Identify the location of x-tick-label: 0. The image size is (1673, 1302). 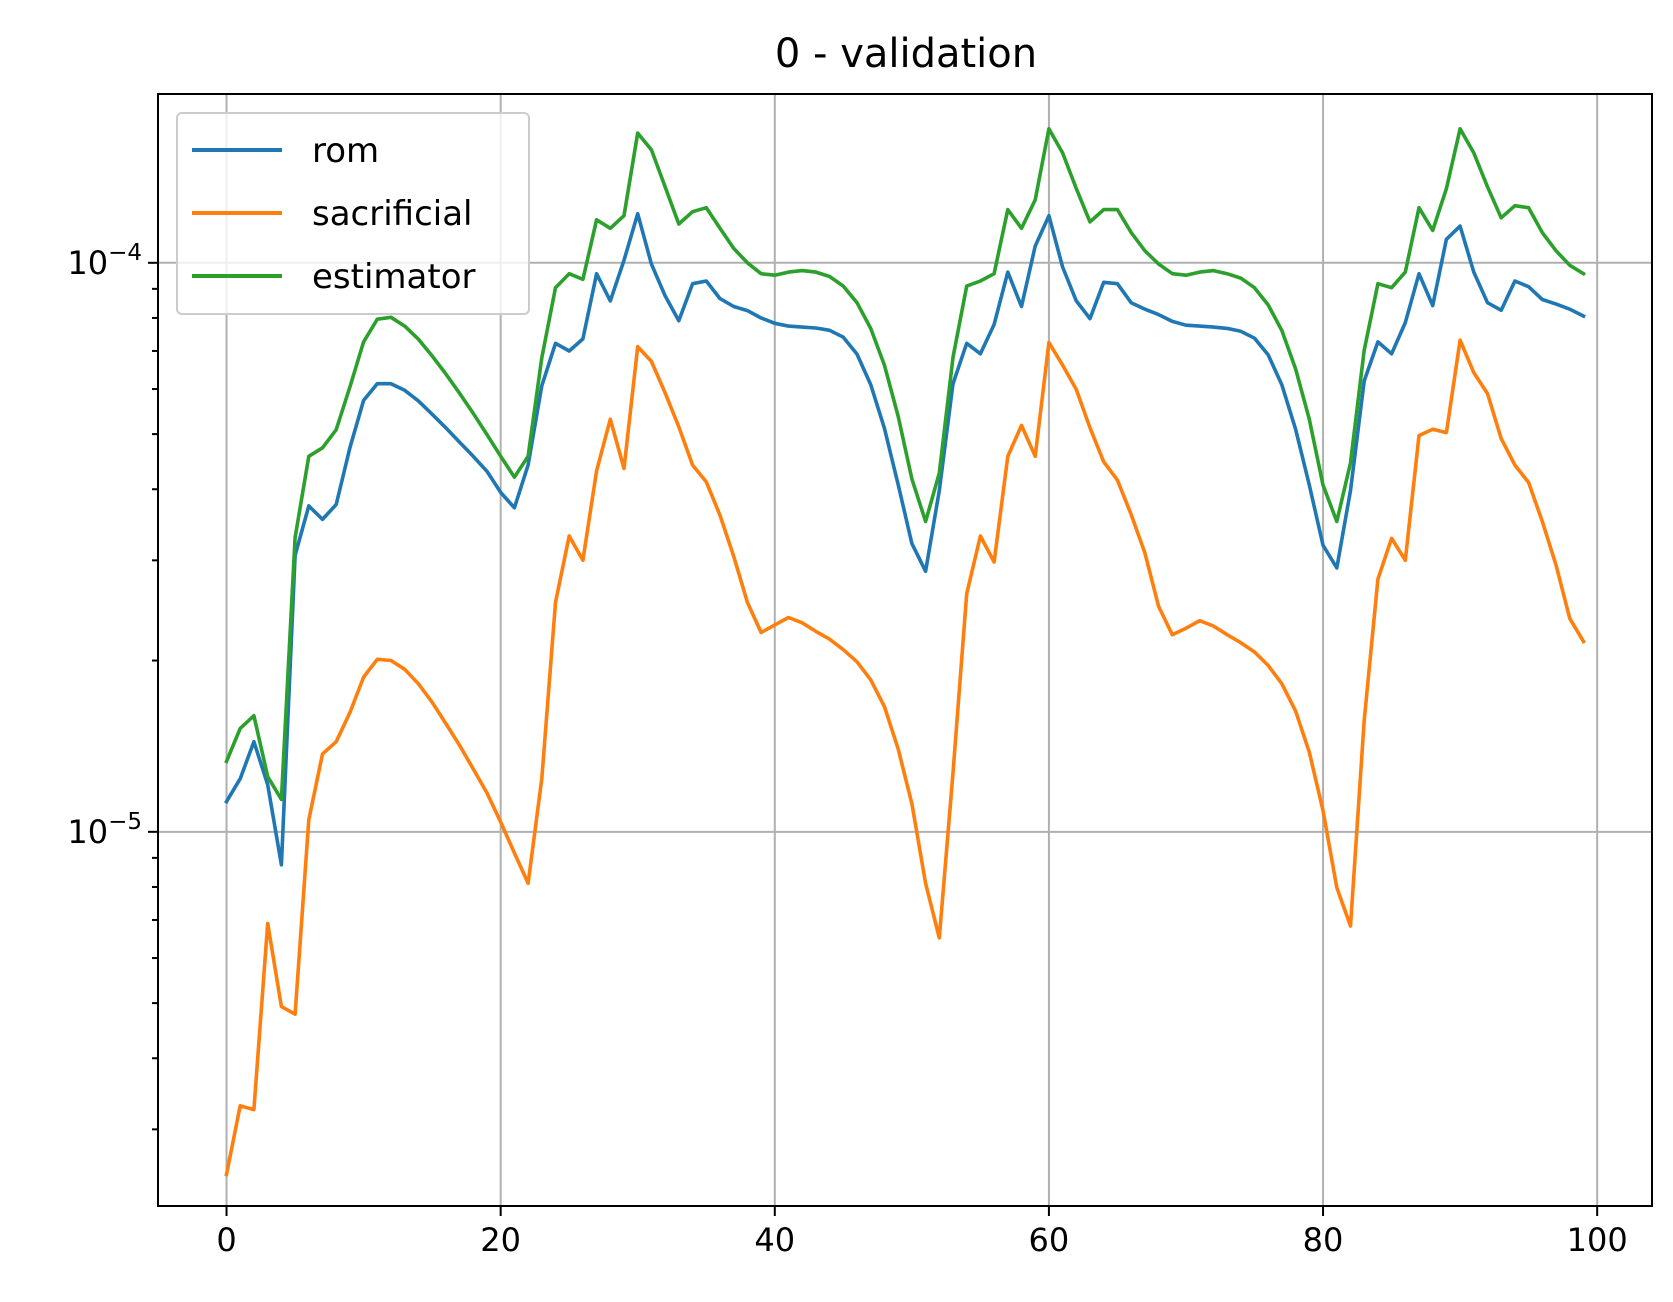
(226, 1240).